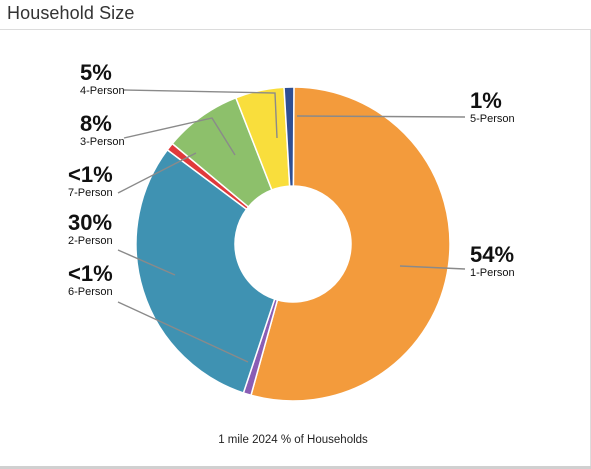 The image size is (591, 469). What do you see at coordinates (90, 174) in the screenshot?
I see `percent-label-7-person: <1%` at bounding box center [90, 174].